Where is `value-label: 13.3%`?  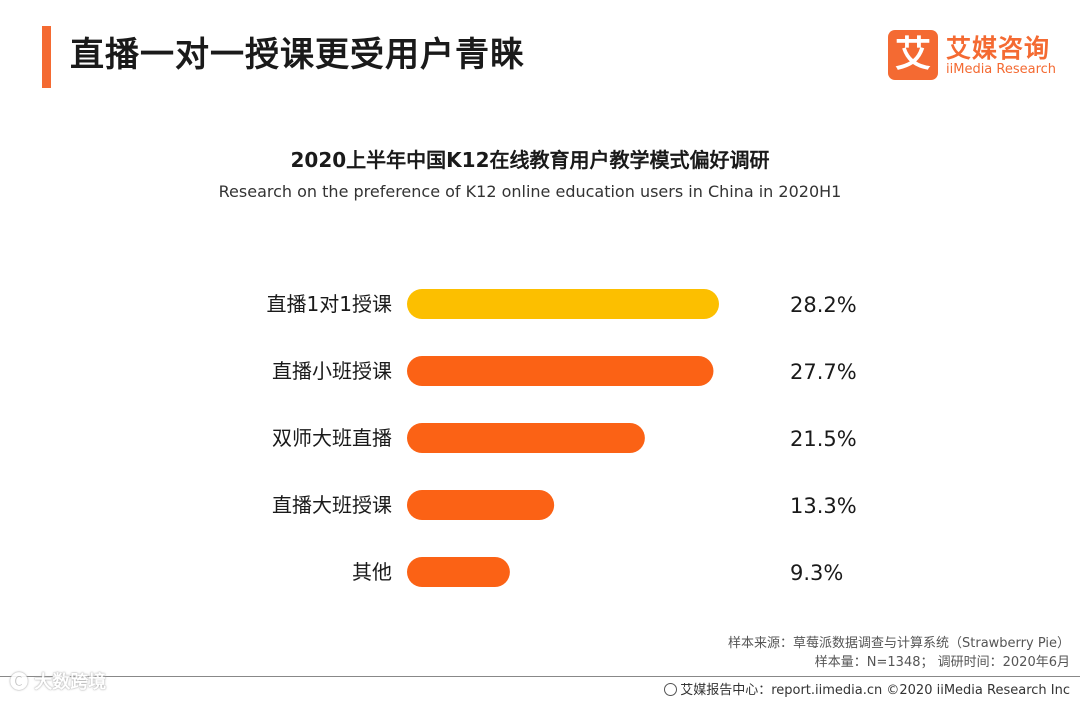
value-label: 13.3% is located at coordinates (823, 506).